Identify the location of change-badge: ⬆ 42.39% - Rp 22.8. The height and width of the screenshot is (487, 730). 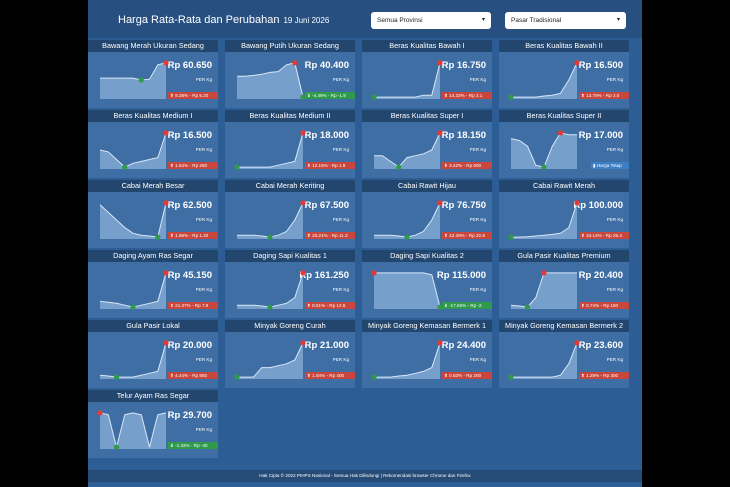
(467, 235).